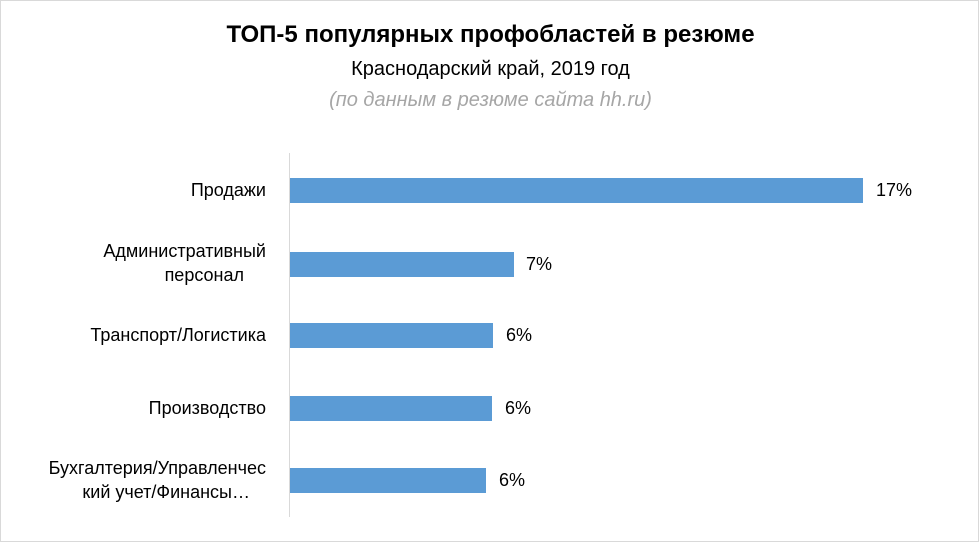 This screenshot has width=979, height=542. What do you see at coordinates (204, 275) in the screenshot?
I see `category-label-line: персонал` at bounding box center [204, 275].